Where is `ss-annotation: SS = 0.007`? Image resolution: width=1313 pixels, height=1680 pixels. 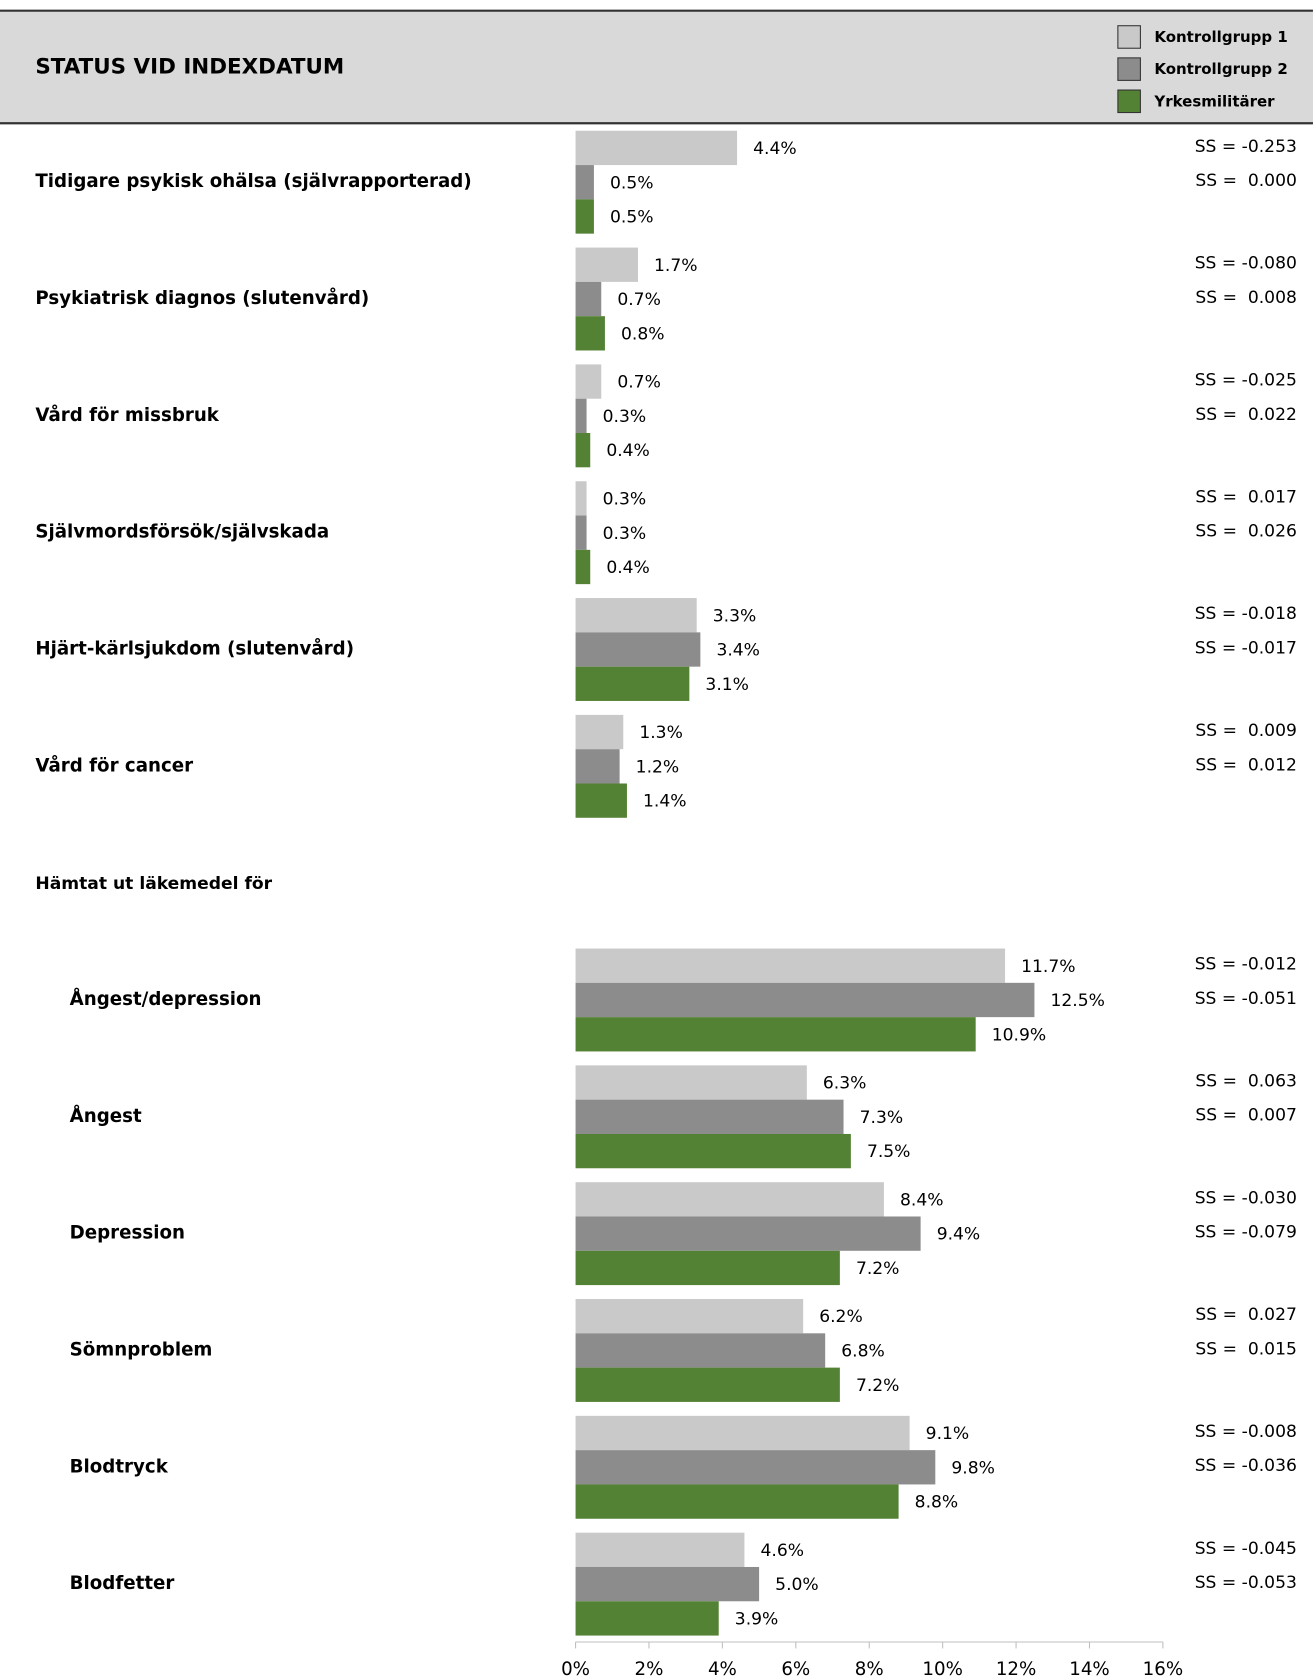
ss-annotation: SS = 0.007 is located at coordinates (1245, 1116).